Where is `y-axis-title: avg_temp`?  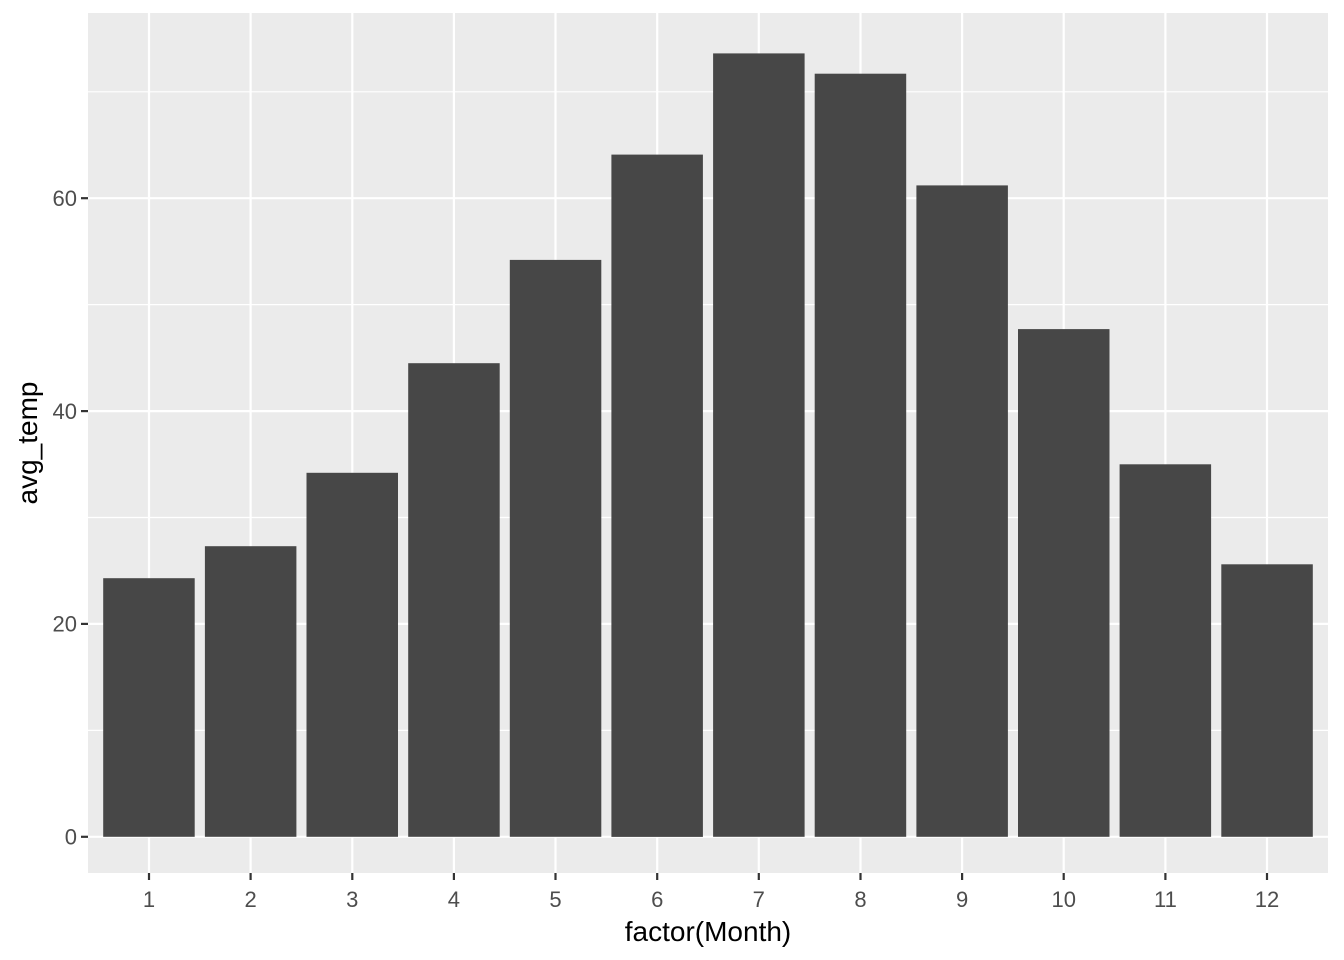 y-axis-title: avg_temp is located at coordinates (27, 443).